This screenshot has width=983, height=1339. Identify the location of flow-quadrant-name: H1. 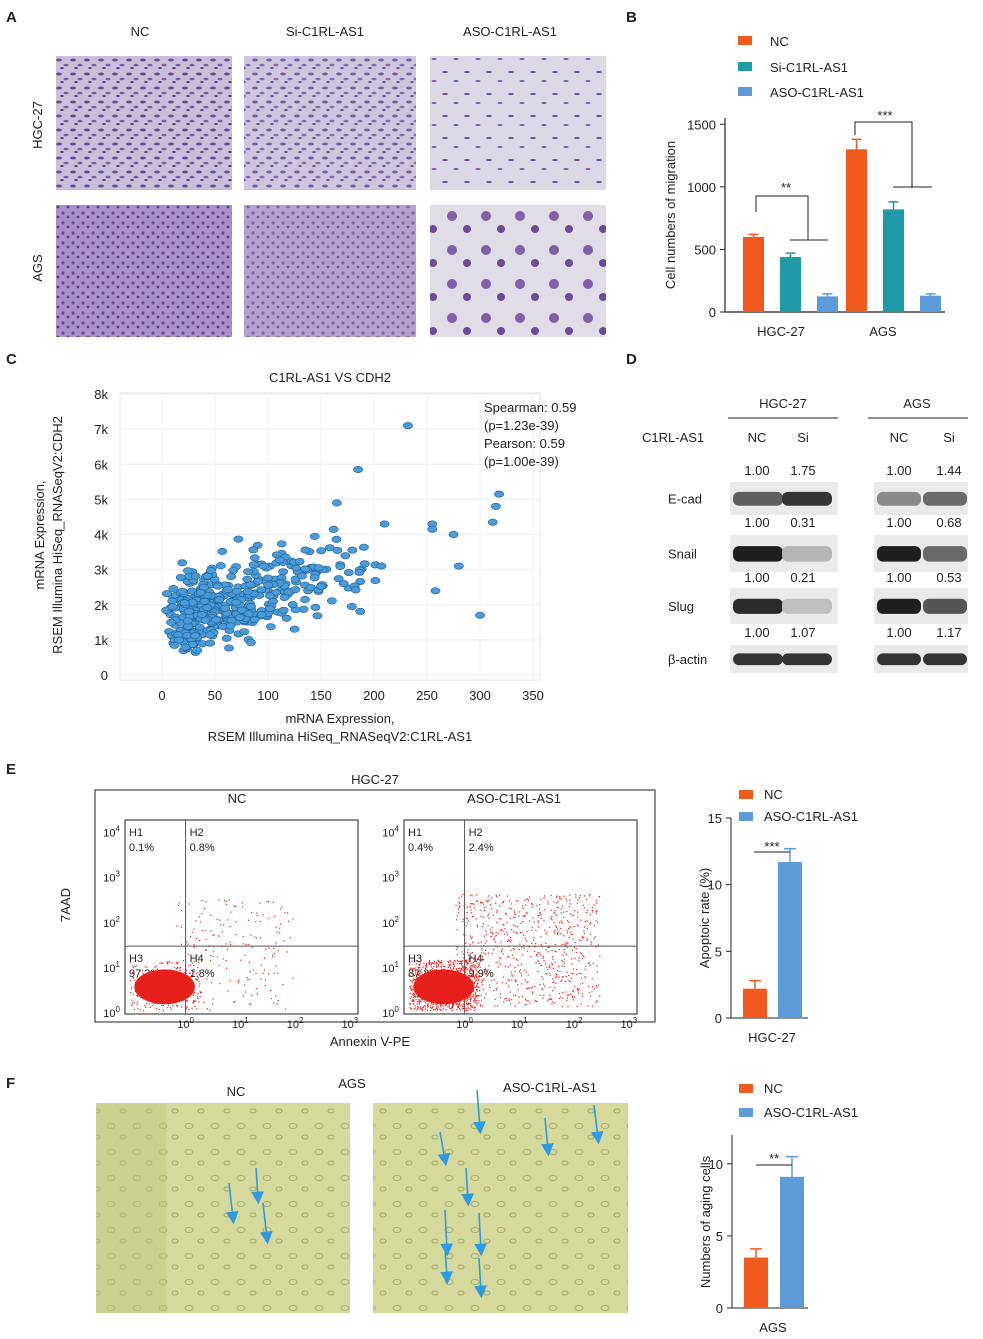
(415, 833).